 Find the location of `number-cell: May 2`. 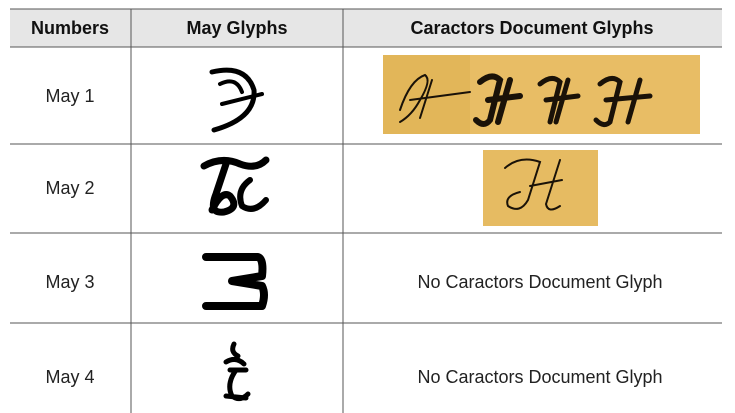

number-cell: May 2 is located at coordinates (69, 188).